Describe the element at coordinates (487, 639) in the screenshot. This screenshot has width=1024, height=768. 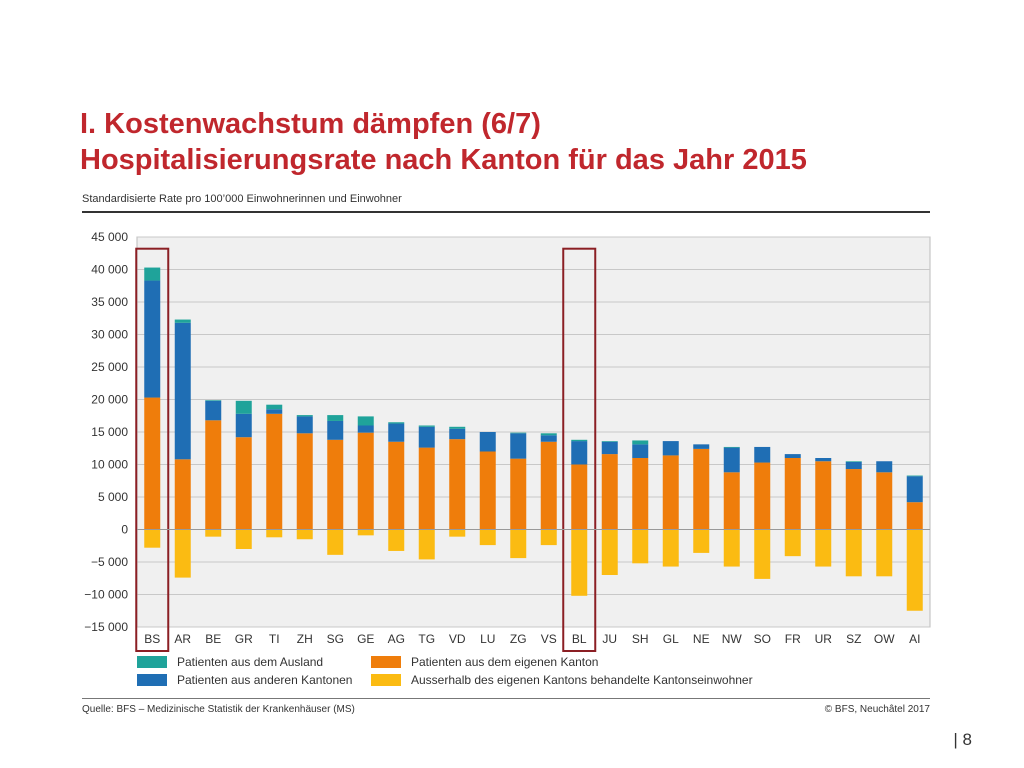
I see `x-tick-label: LU` at that location.